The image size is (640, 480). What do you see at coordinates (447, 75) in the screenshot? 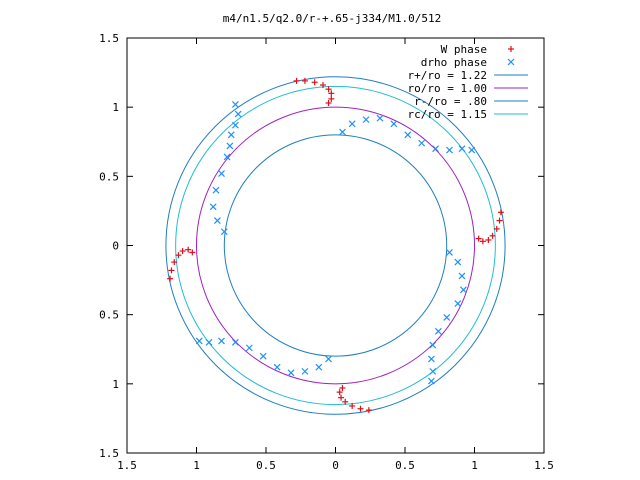
I see `legend-label-circle-0: r+/ro = 1.22` at bounding box center [447, 75].